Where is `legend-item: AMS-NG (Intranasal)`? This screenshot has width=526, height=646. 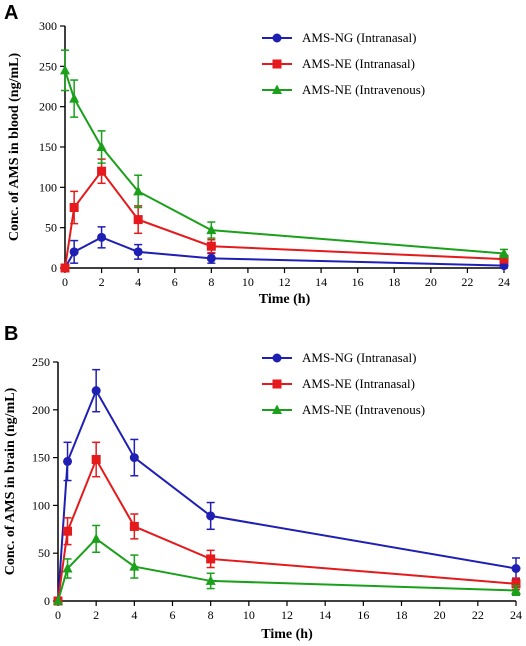 legend-item: AMS-NG (Intranasal) is located at coordinates (339, 37).